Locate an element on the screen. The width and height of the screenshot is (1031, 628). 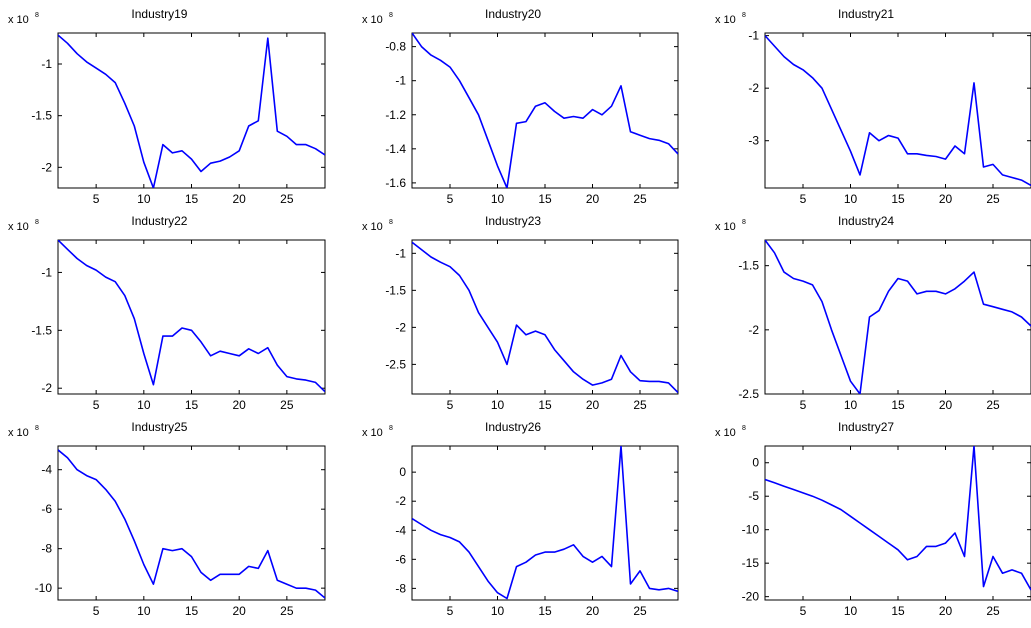
subplot-industry22: 5 10 15 20 25 -2 -1.5 -1 x 10 8 Industry22 is located at coordinates (167, 313).